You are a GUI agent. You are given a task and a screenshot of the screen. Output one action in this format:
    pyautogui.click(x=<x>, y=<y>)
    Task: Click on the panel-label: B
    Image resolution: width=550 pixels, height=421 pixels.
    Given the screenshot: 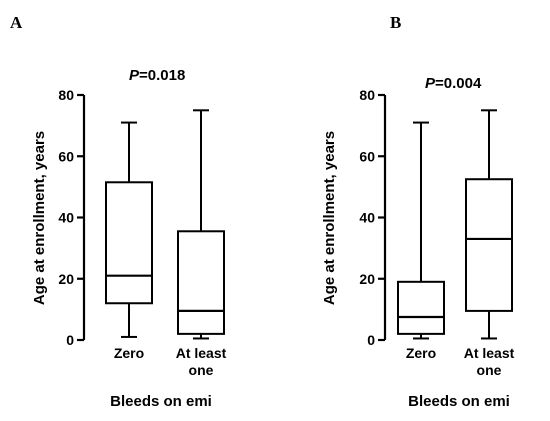 What is the action you would take?
    pyautogui.click(x=395, y=22)
    